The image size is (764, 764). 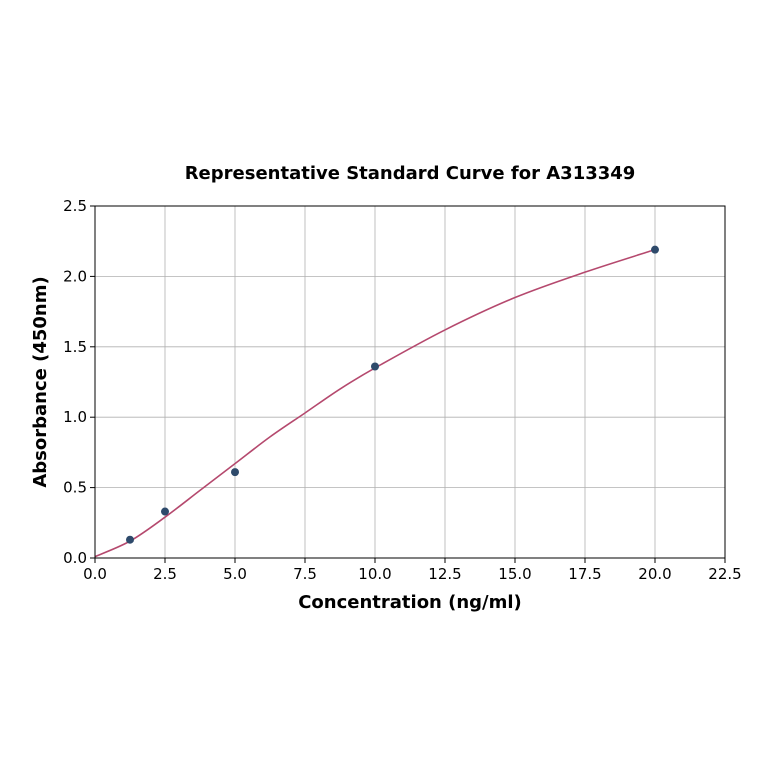 I want to click on y-tick-label: 1.0, so click(x=75, y=417).